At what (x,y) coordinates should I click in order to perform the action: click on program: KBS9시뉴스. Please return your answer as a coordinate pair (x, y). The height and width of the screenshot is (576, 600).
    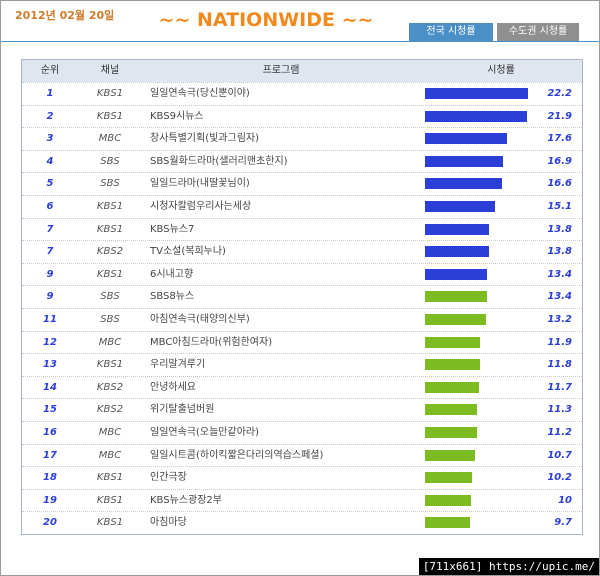
    Looking at the image, I should click on (177, 116).